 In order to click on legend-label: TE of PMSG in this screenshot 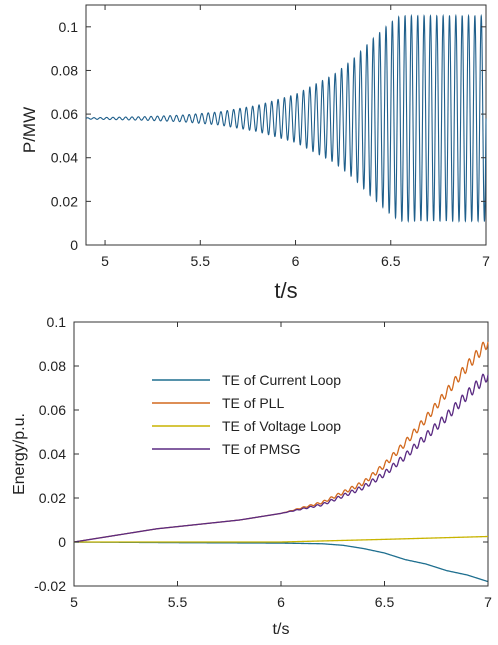, I will do `click(261, 449)`.